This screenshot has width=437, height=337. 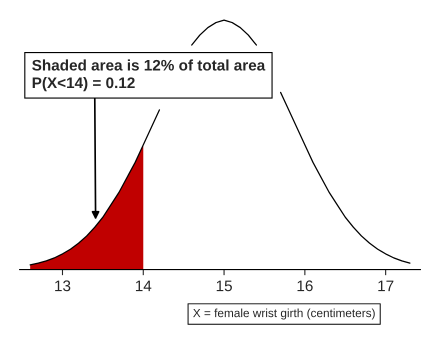 What do you see at coordinates (284, 314) in the screenshot?
I see `x-axis-title: X = female wrist girth (centimeters)` at bounding box center [284, 314].